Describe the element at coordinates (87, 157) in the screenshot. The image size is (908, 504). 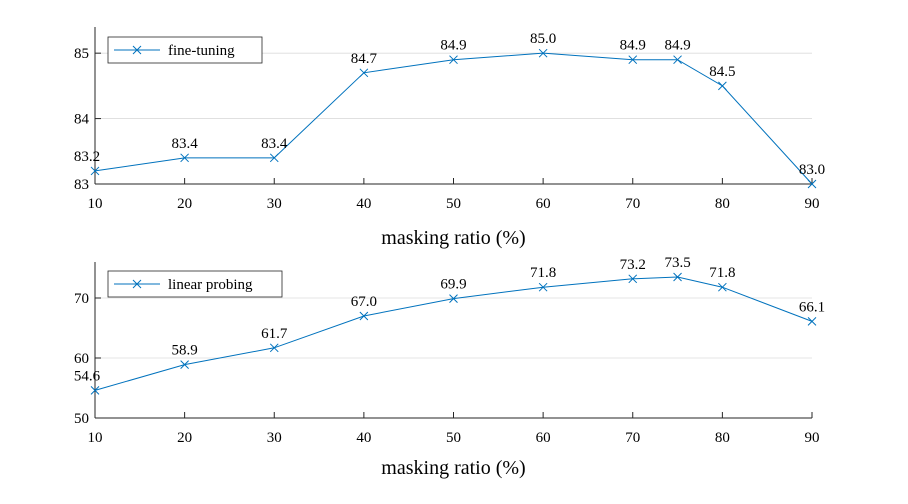
I see `data-label: 83.2` at that location.